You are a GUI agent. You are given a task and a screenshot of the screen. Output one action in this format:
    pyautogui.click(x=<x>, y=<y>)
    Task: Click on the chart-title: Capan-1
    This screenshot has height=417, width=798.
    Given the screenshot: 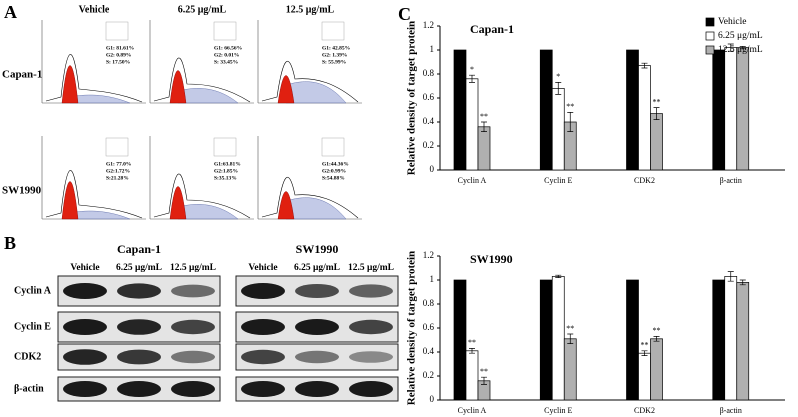 What is the action you would take?
    pyautogui.click(x=492, y=29)
    